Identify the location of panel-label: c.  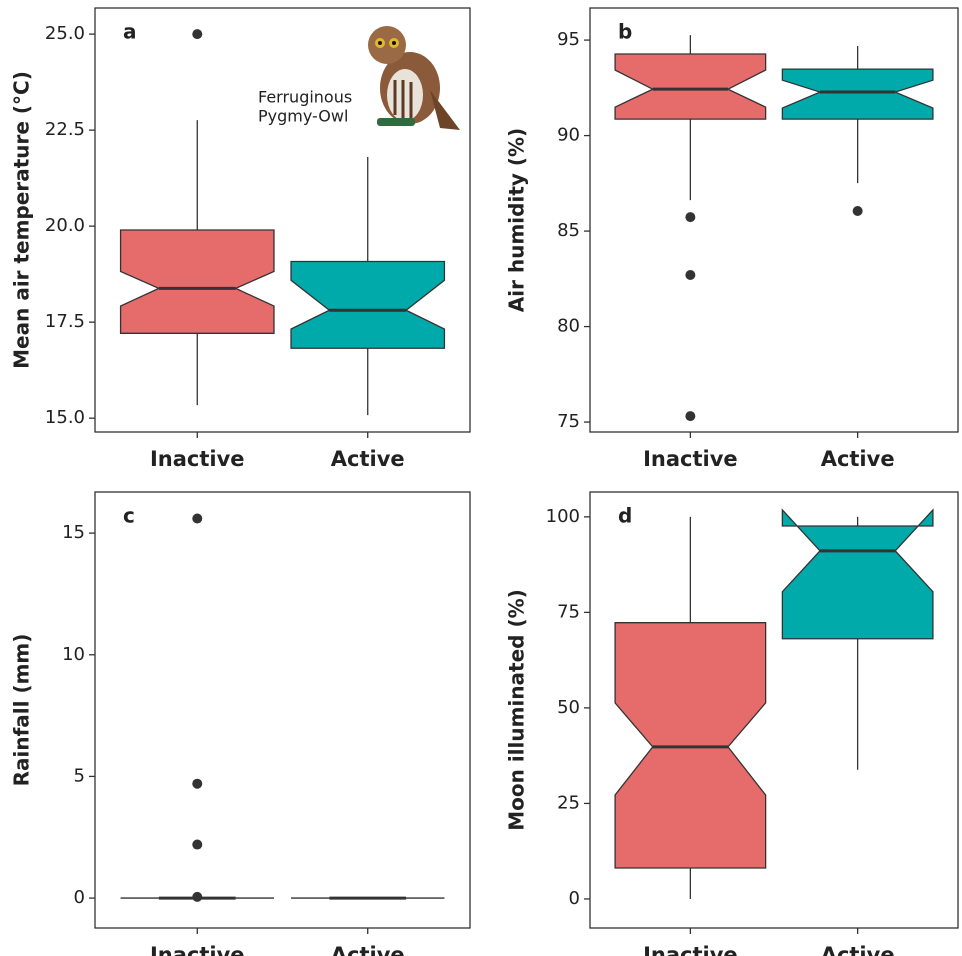
(129, 516).